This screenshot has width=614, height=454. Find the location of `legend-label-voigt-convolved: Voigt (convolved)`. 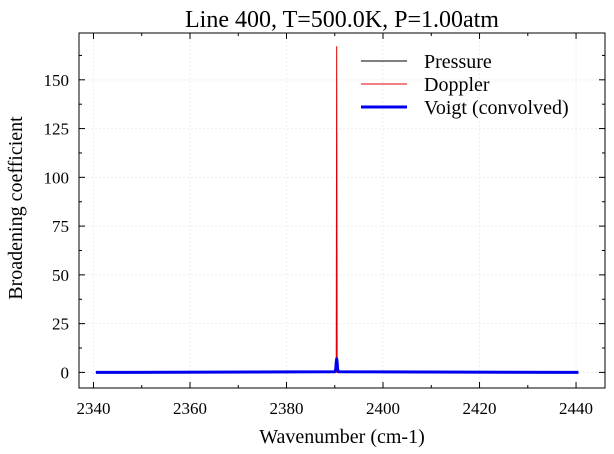

legend-label-voigt-convolved: Voigt (convolved) is located at coordinates (496, 108).